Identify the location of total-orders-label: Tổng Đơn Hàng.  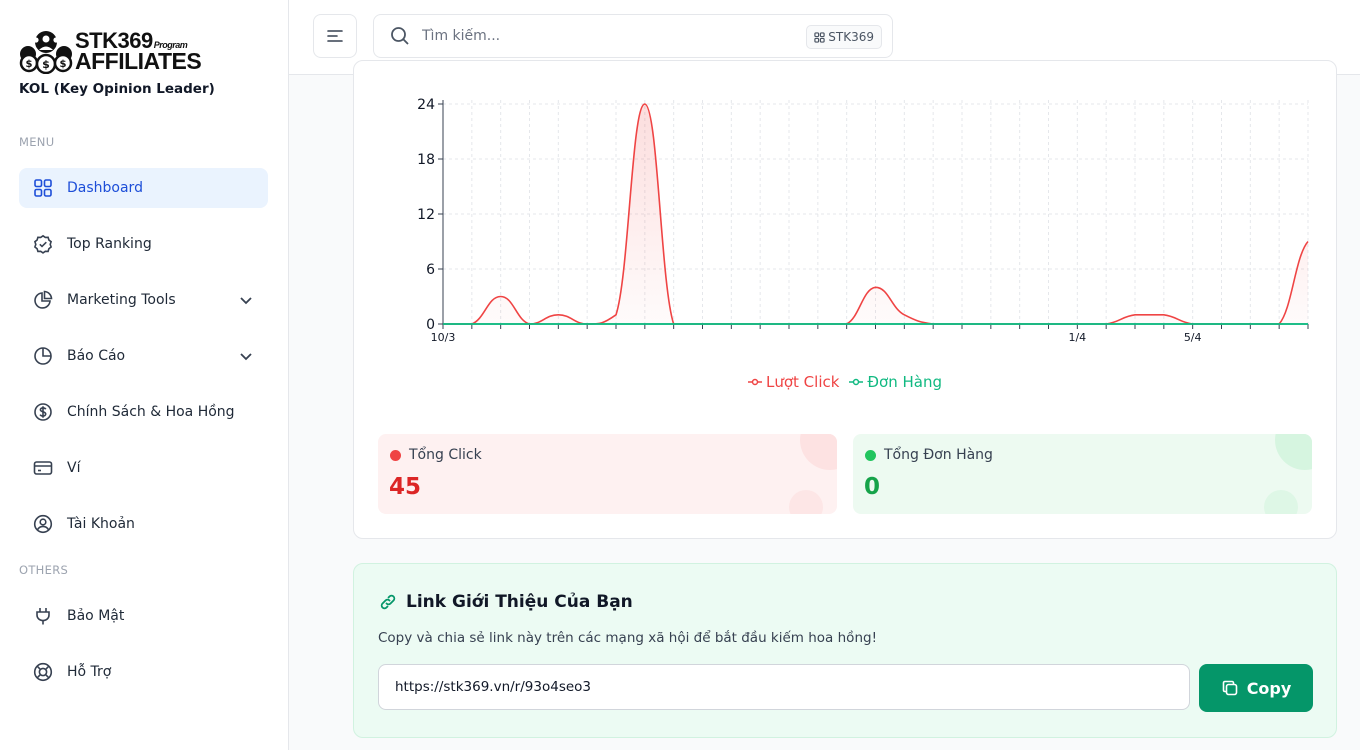
(938, 455).